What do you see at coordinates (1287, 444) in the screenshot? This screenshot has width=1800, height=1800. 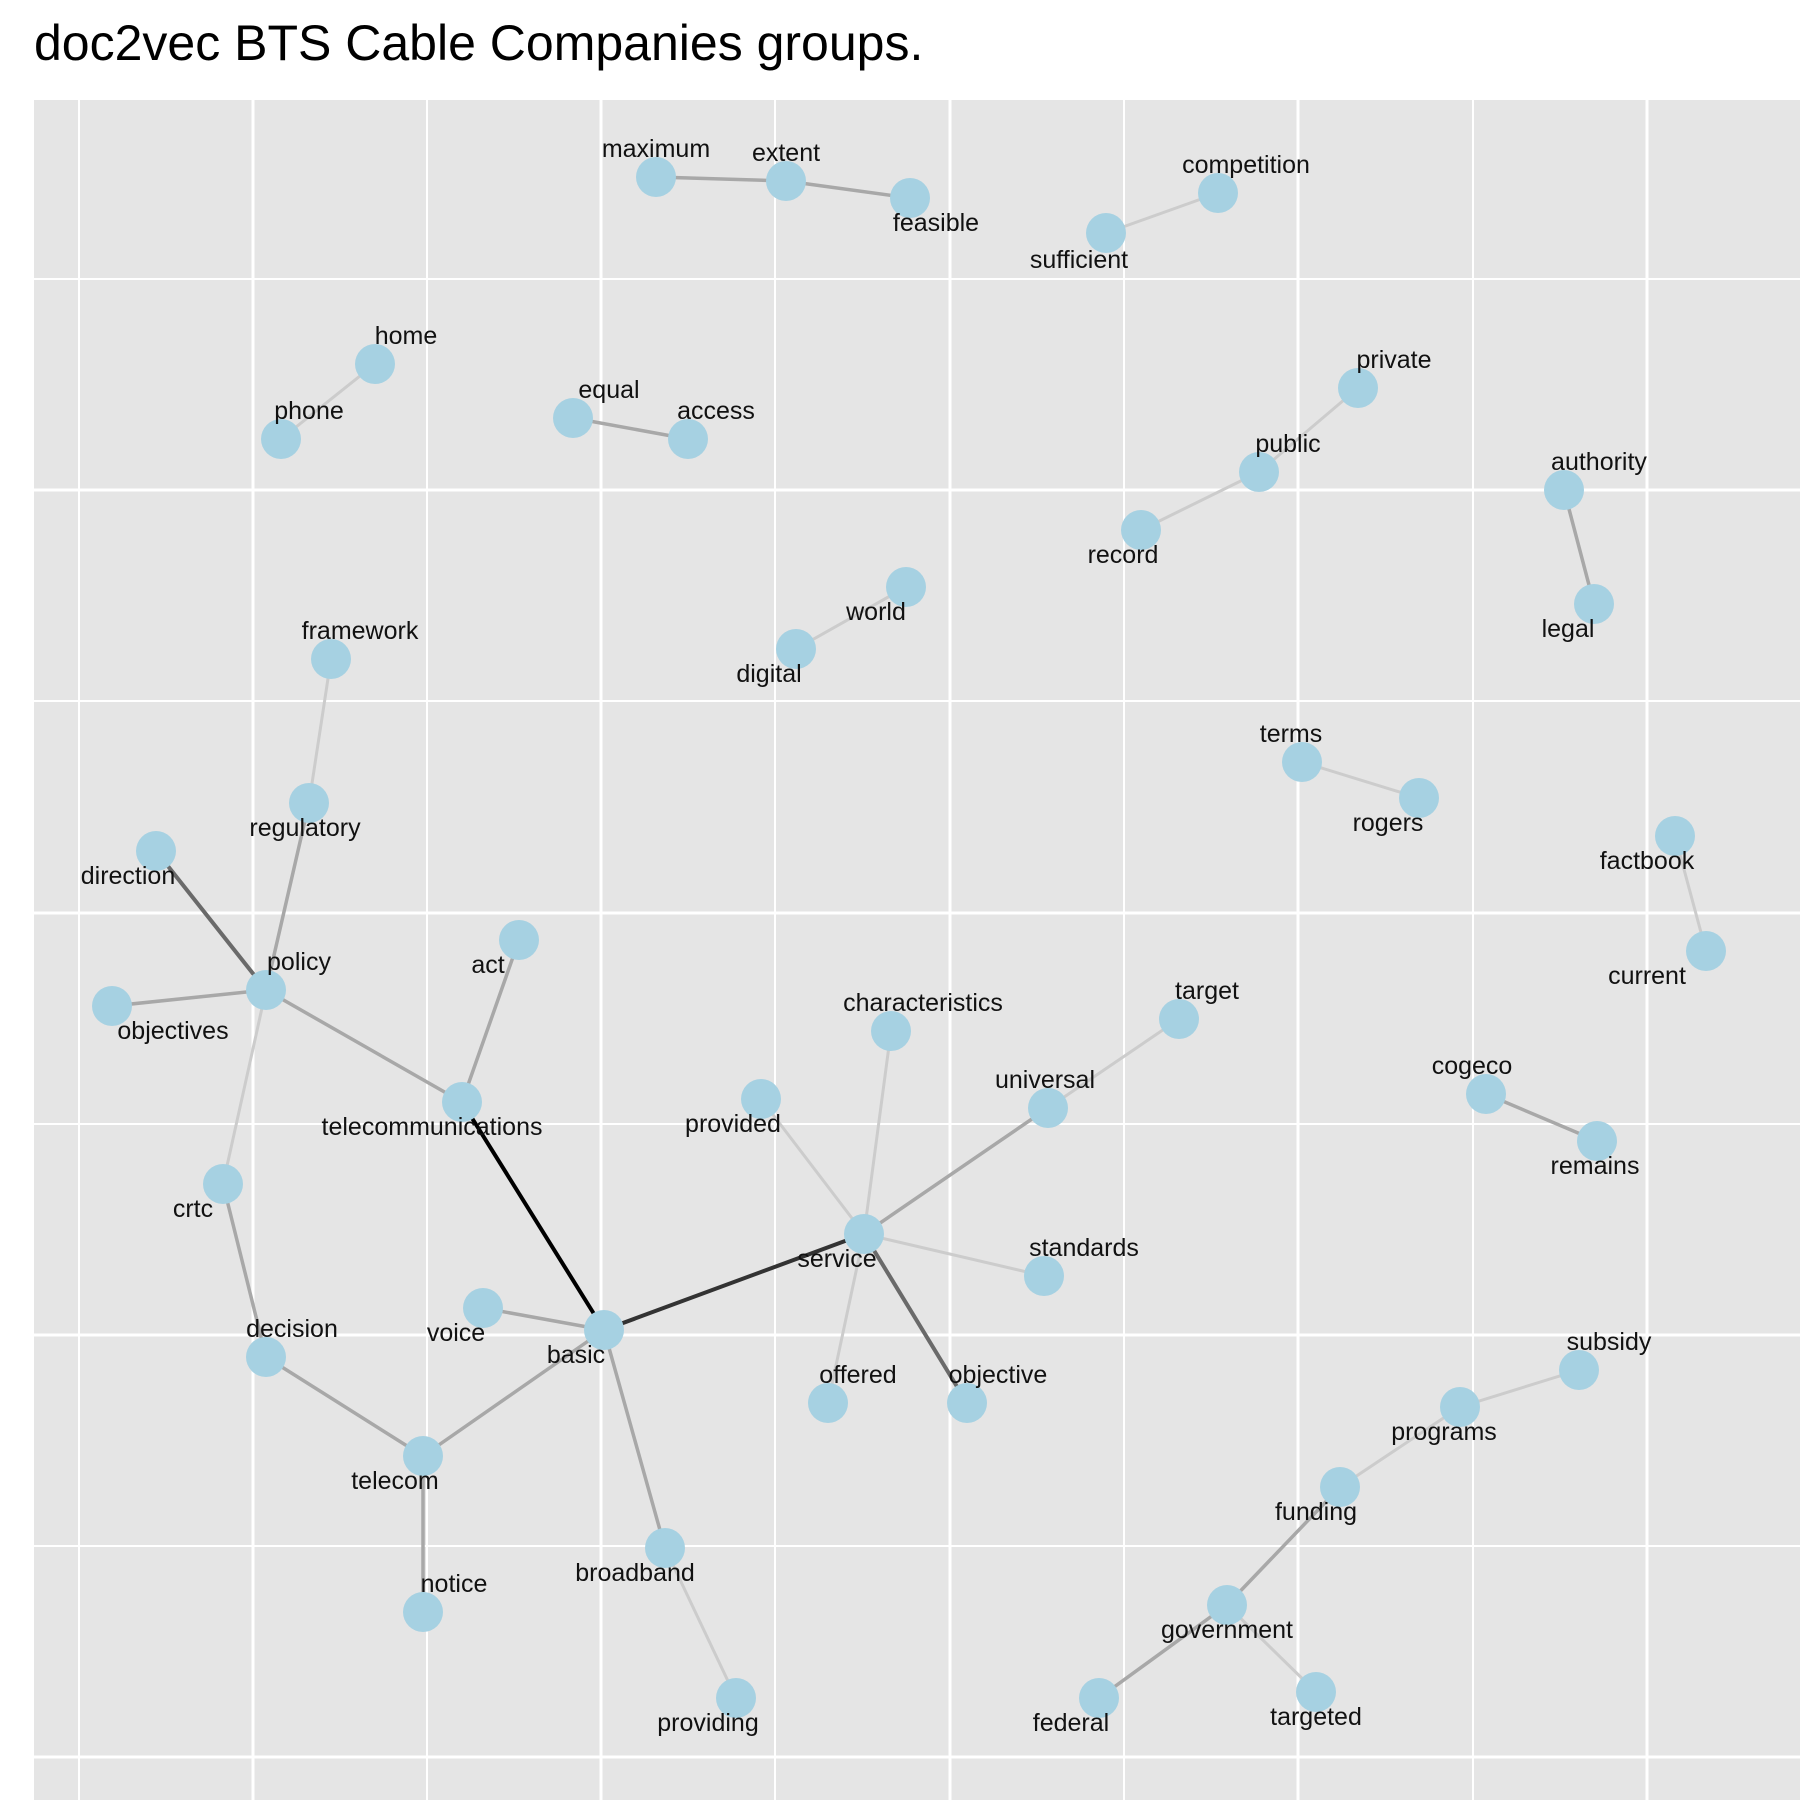 I see `node-label-public: public` at bounding box center [1287, 444].